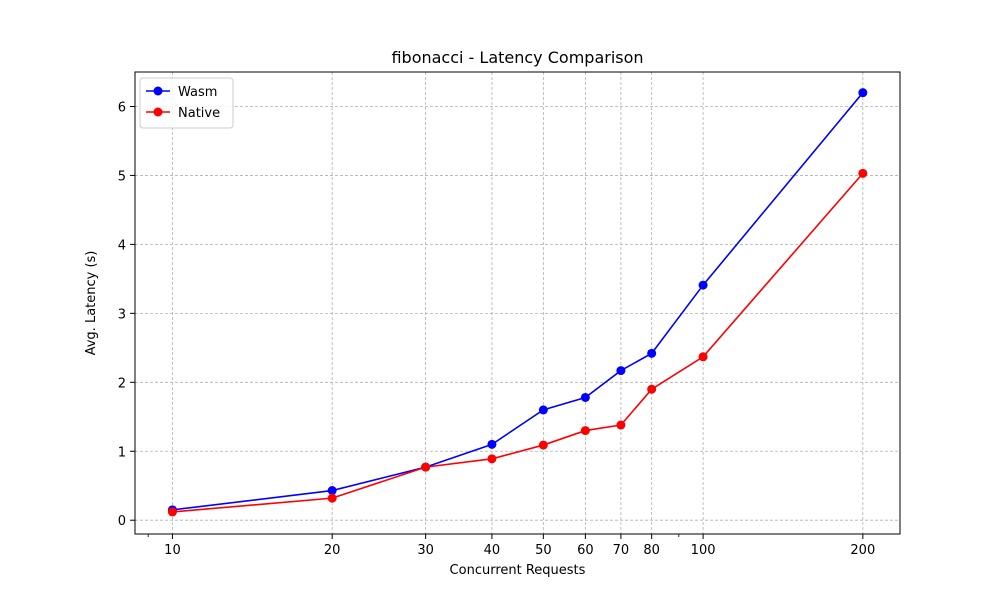 The width and height of the screenshot is (1000, 600). I want to click on x-tick-label: 50, so click(543, 550).